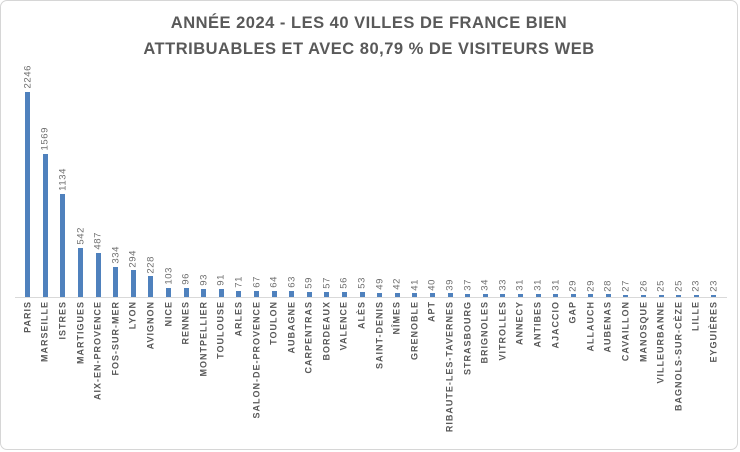  I want to click on category-label: AIX-EN-PROVENCE, so click(97, 351).